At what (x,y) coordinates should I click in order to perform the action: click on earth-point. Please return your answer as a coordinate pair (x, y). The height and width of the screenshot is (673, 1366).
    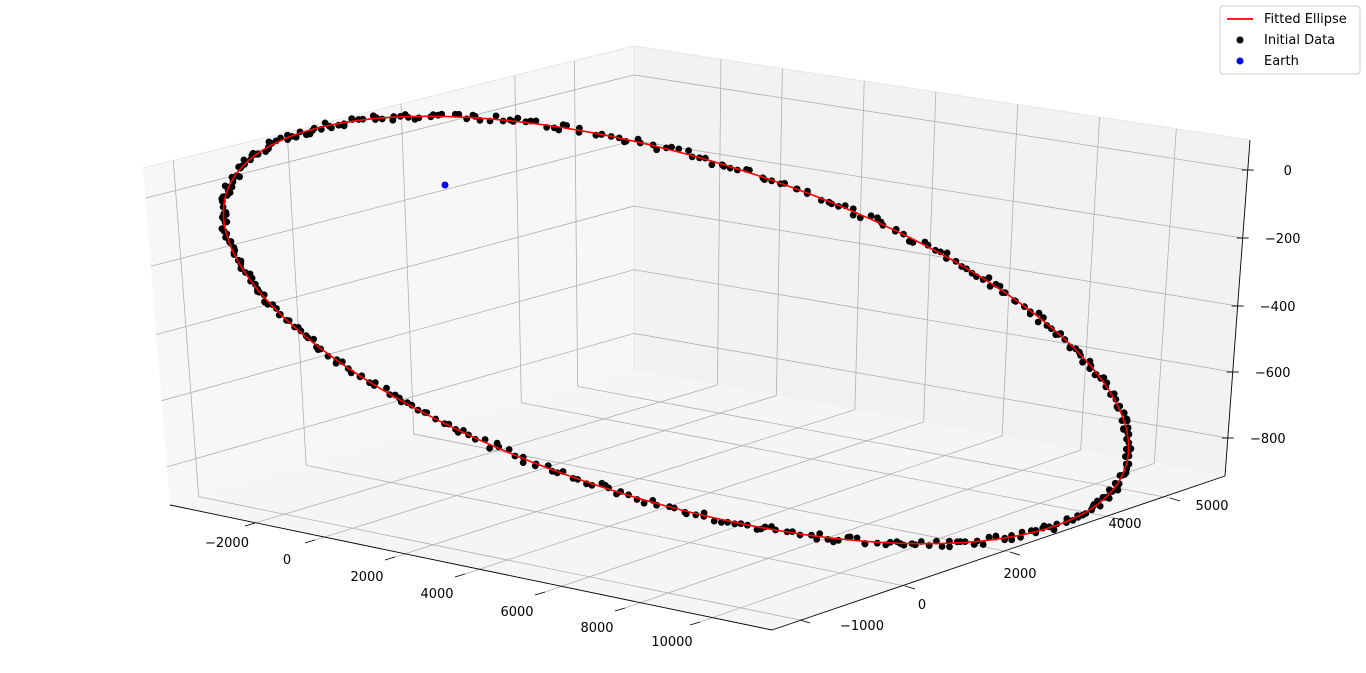
    Looking at the image, I should click on (445, 185).